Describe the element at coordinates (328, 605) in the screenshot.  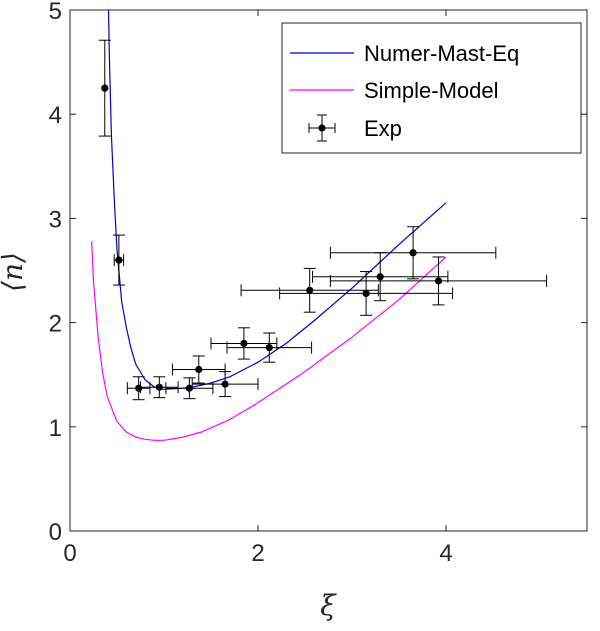
I see `x-axis-label: ξ` at that location.